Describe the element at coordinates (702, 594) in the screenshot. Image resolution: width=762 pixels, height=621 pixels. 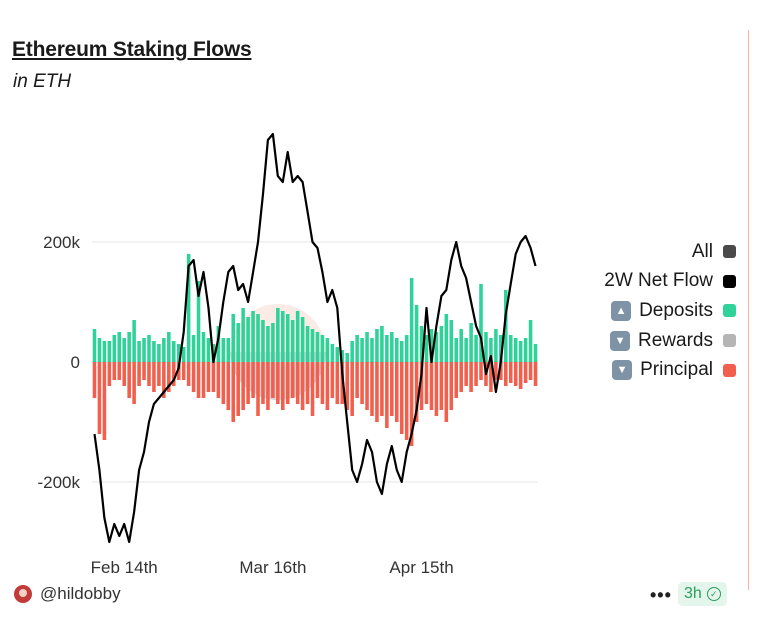
I see `refresh-time-badge: 3h ✓` at that location.